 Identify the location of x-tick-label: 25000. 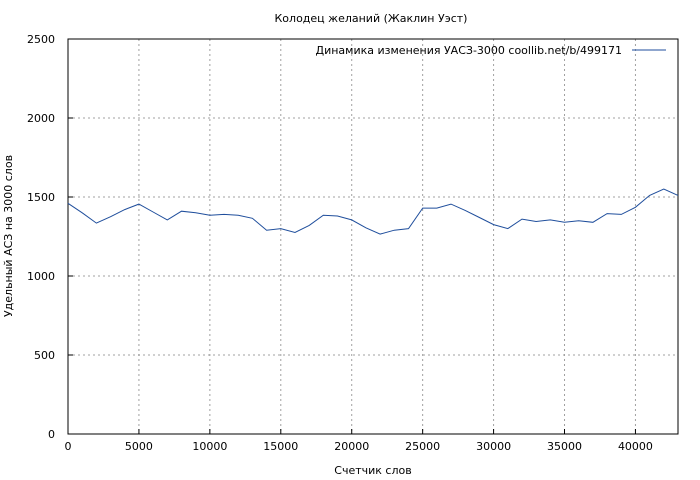
(422, 446).